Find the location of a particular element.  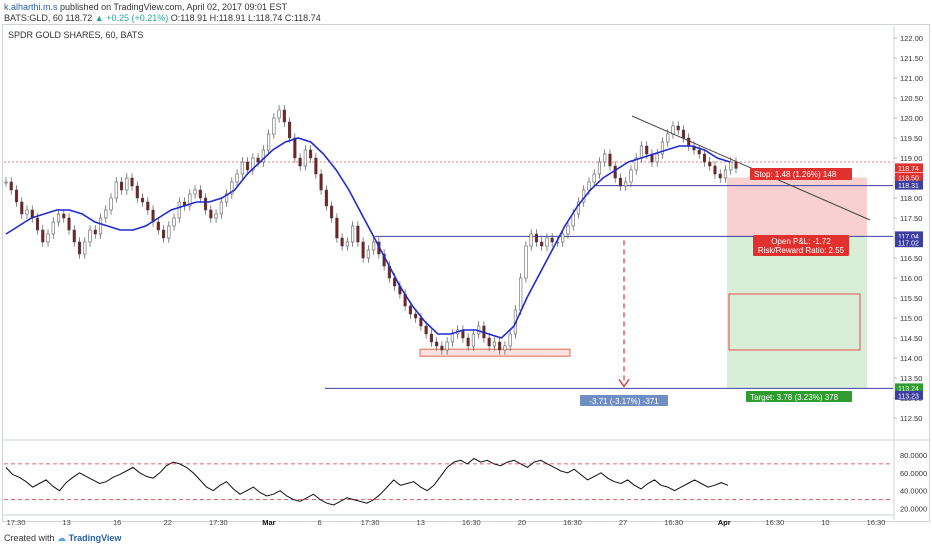

price-tick-label: 122.00 is located at coordinates (911, 38).